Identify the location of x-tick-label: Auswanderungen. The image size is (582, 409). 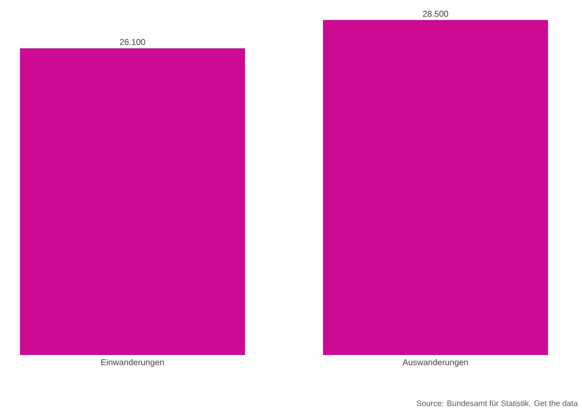
(435, 363).